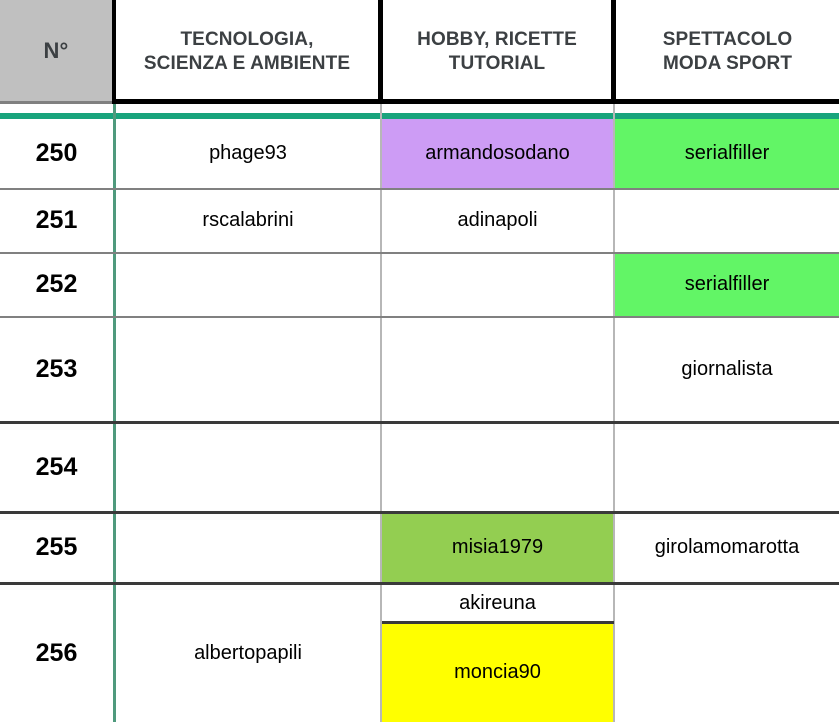 The height and width of the screenshot is (722, 839). I want to click on cell-253-tecnologia, so click(248, 370).